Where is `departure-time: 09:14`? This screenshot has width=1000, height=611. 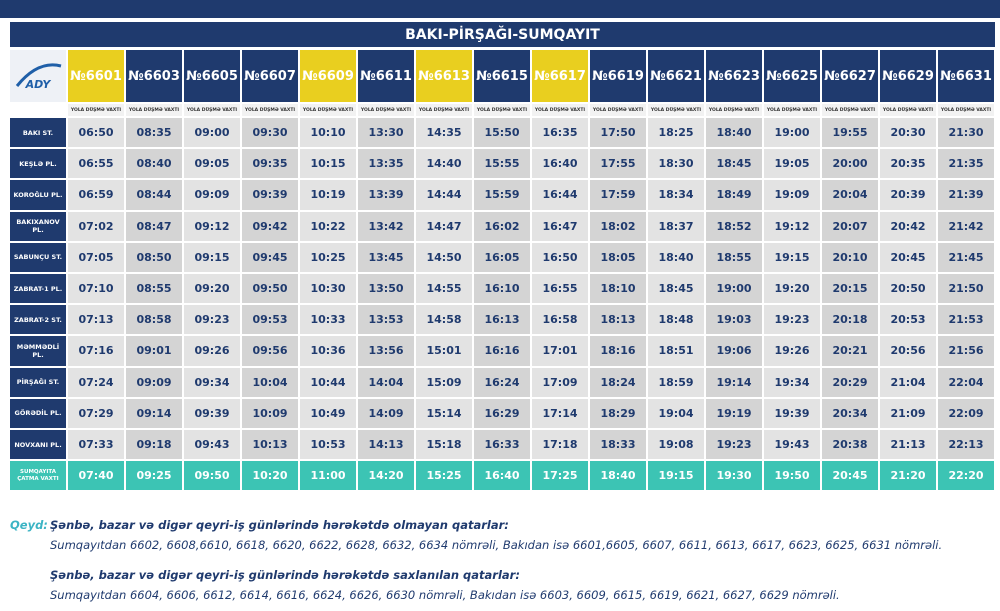 departure-time: 09:14 is located at coordinates (154, 413).